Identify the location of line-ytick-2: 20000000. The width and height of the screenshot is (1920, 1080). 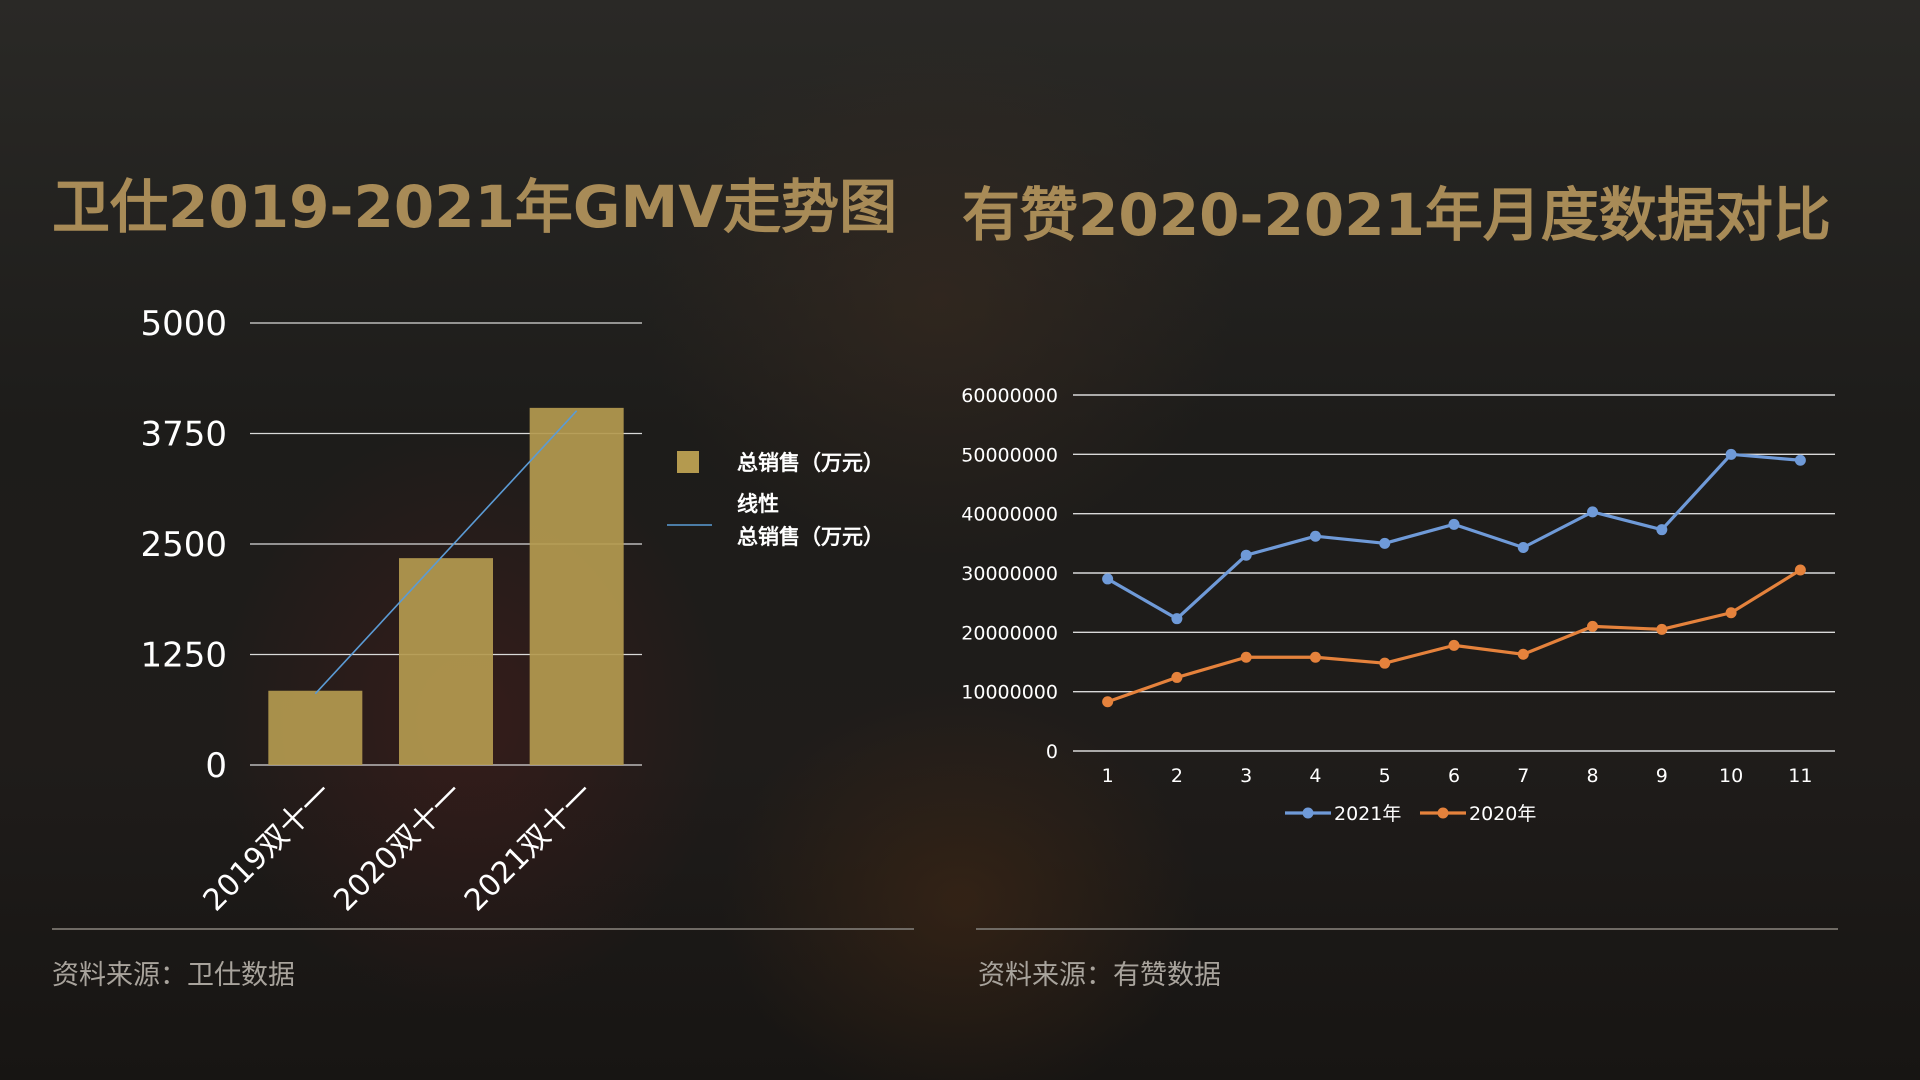
(1009, 633).